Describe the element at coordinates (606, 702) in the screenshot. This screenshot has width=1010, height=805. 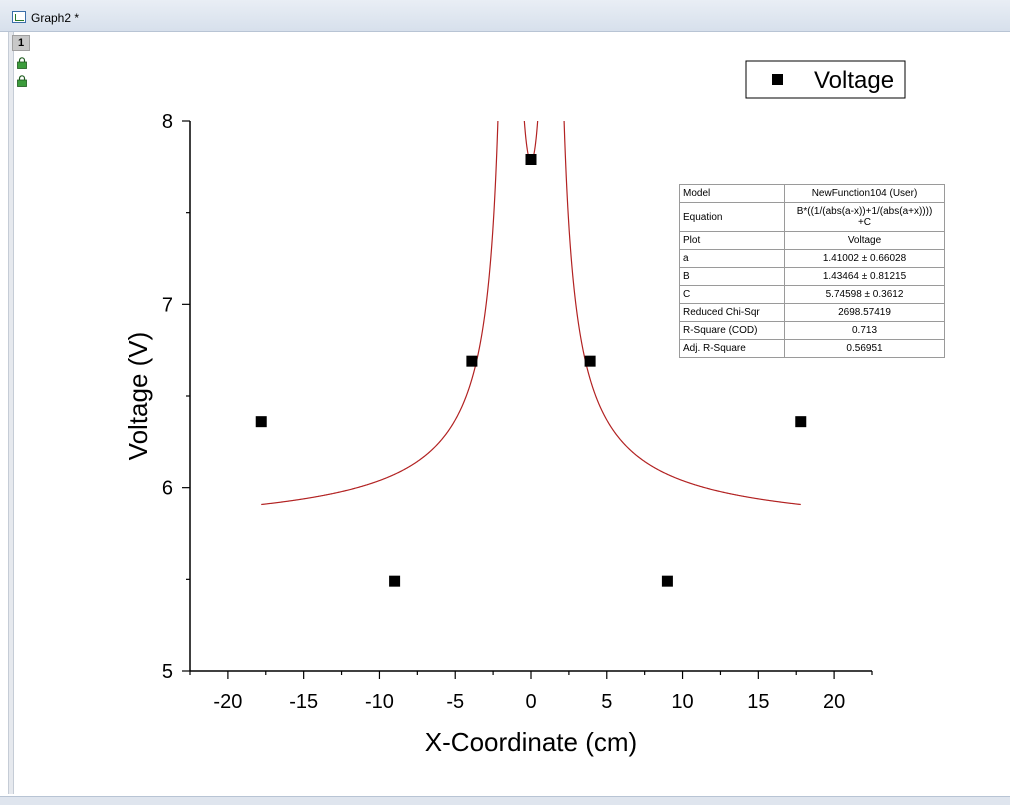
I see `x-tick-label: 5` at that location.